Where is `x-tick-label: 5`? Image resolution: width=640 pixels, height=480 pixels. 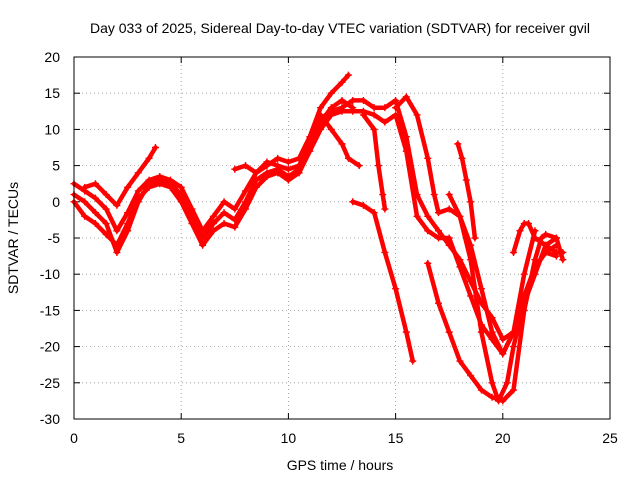 x-tick-label: 5 is located at coordinates (181, 438).